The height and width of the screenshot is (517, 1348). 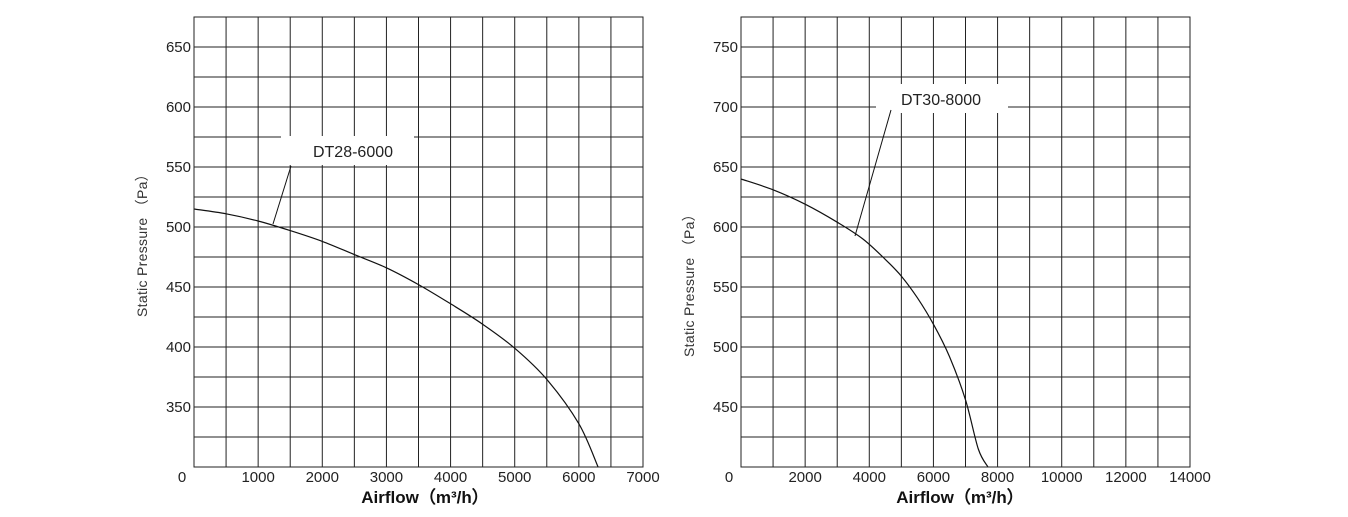 I want to click on x-tick-label: 14000, so click(x=1190, y=477).